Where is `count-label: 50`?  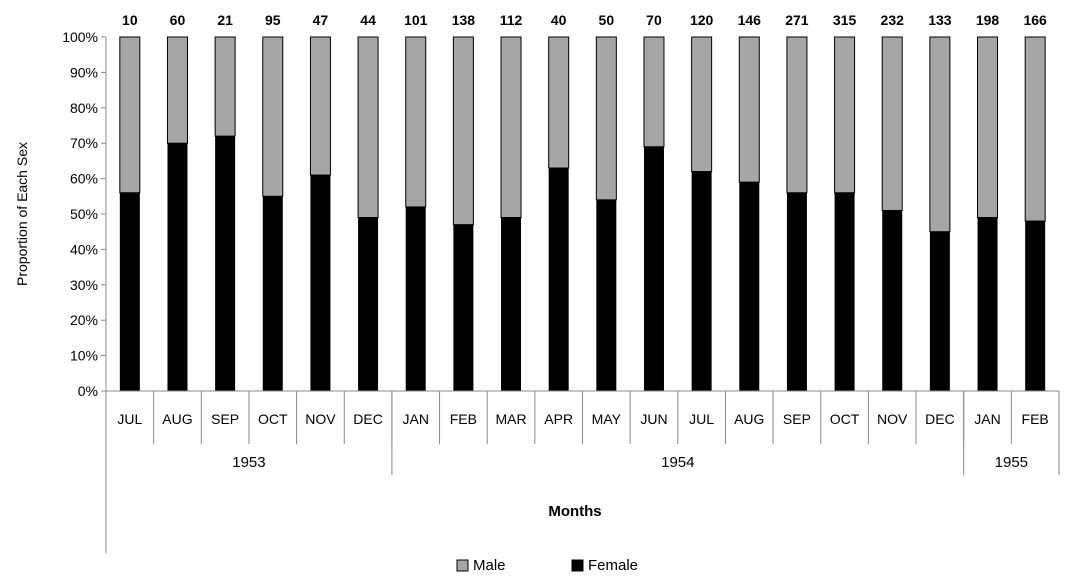 count-label: 50 is located at coordinates (607, 20).